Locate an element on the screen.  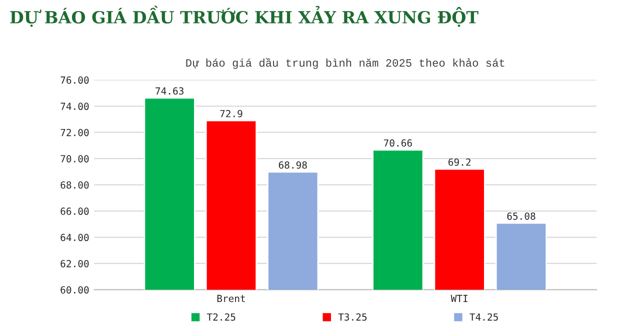
chart-title: DỰ BÁO GIÁ DẦU TRƯỚC KHI XẢY RA XUNG ĐỘT is located at coordinates (244, 16).